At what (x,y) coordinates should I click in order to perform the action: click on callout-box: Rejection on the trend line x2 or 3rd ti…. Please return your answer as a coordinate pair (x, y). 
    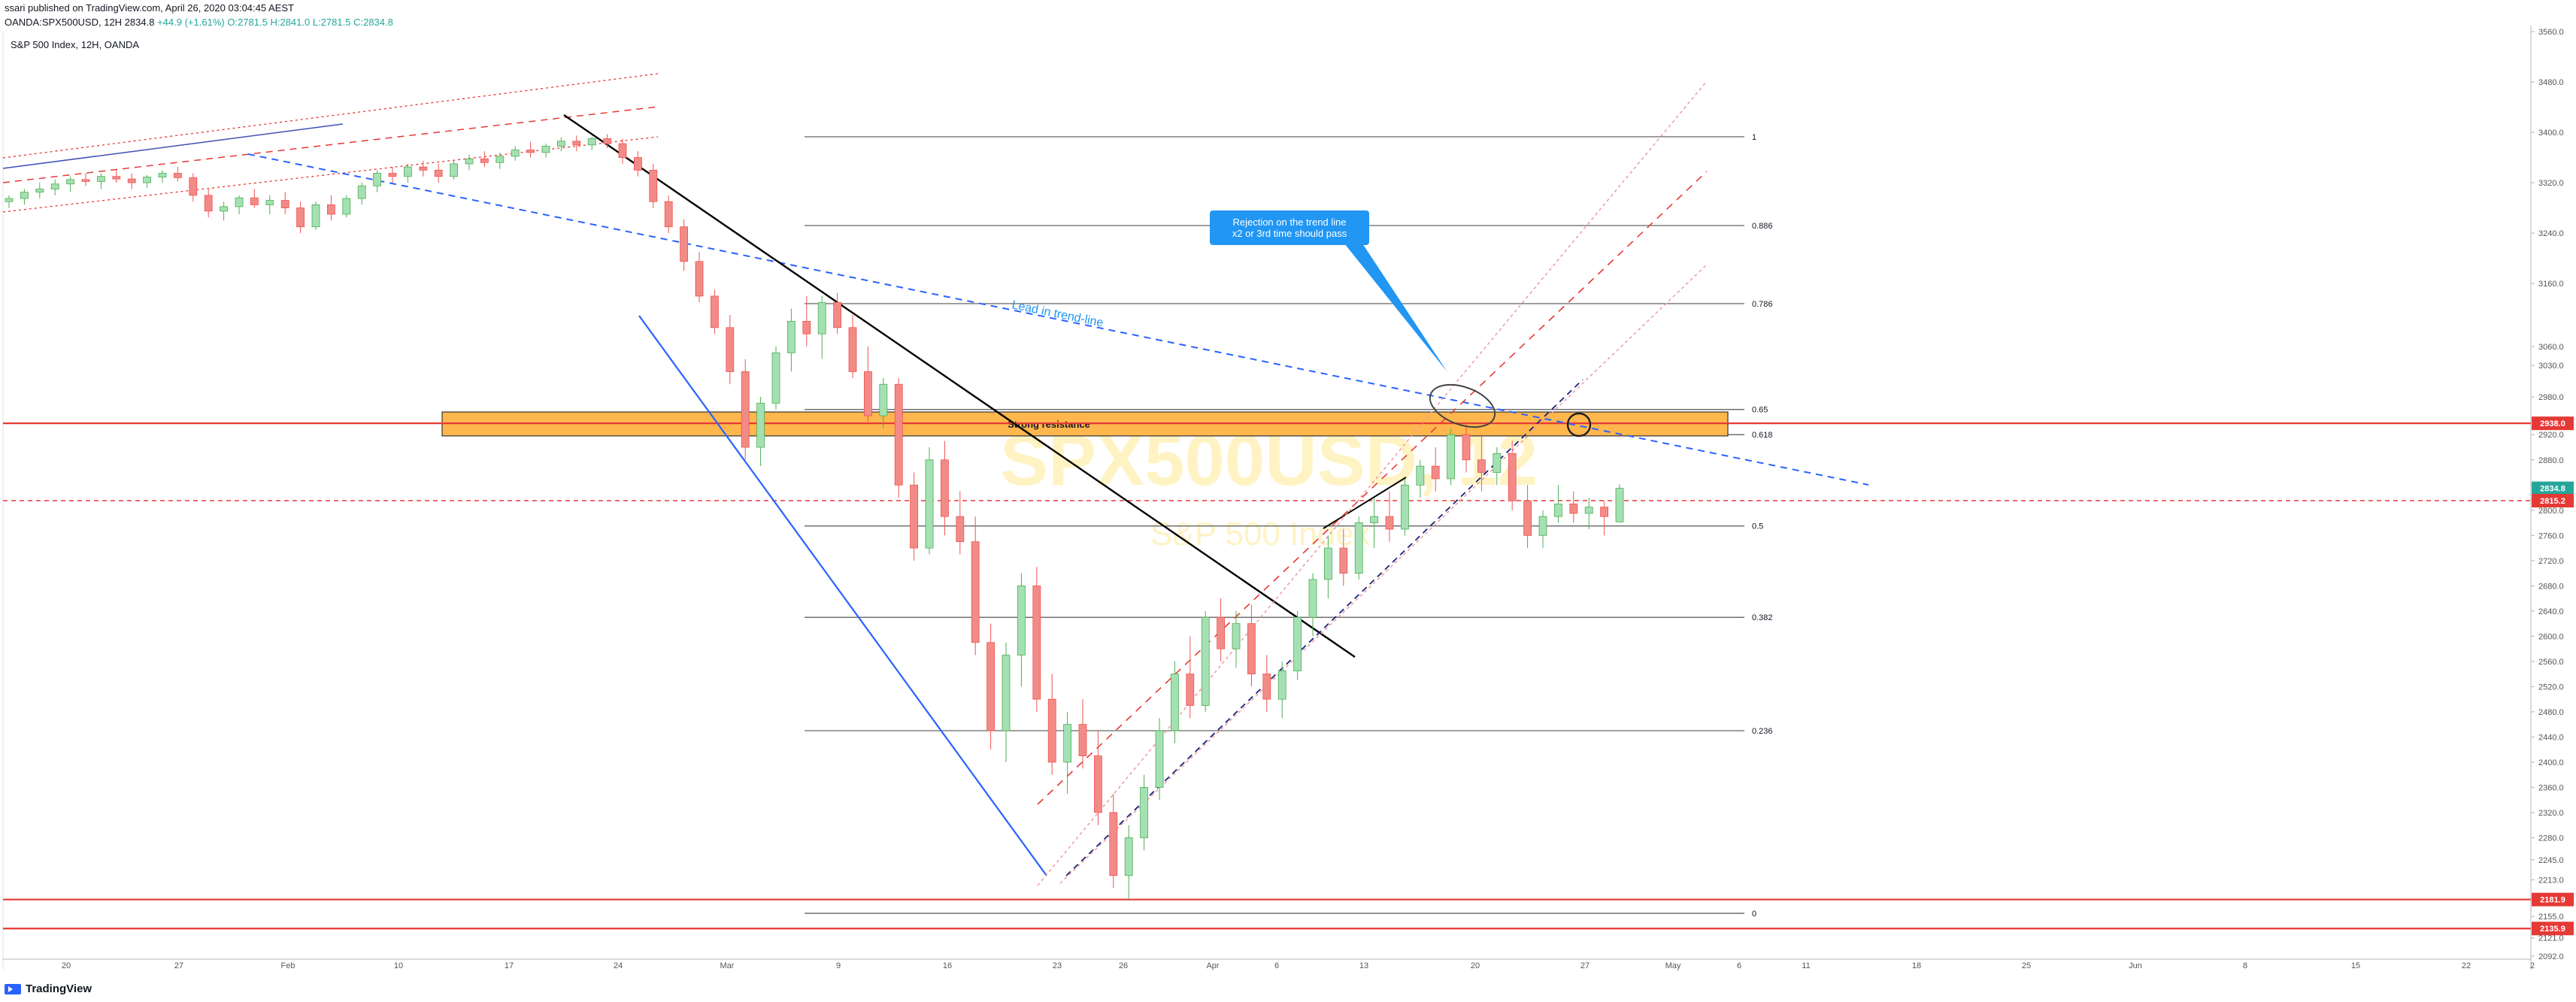
    Looking at the image, I should click on (1289, 228).